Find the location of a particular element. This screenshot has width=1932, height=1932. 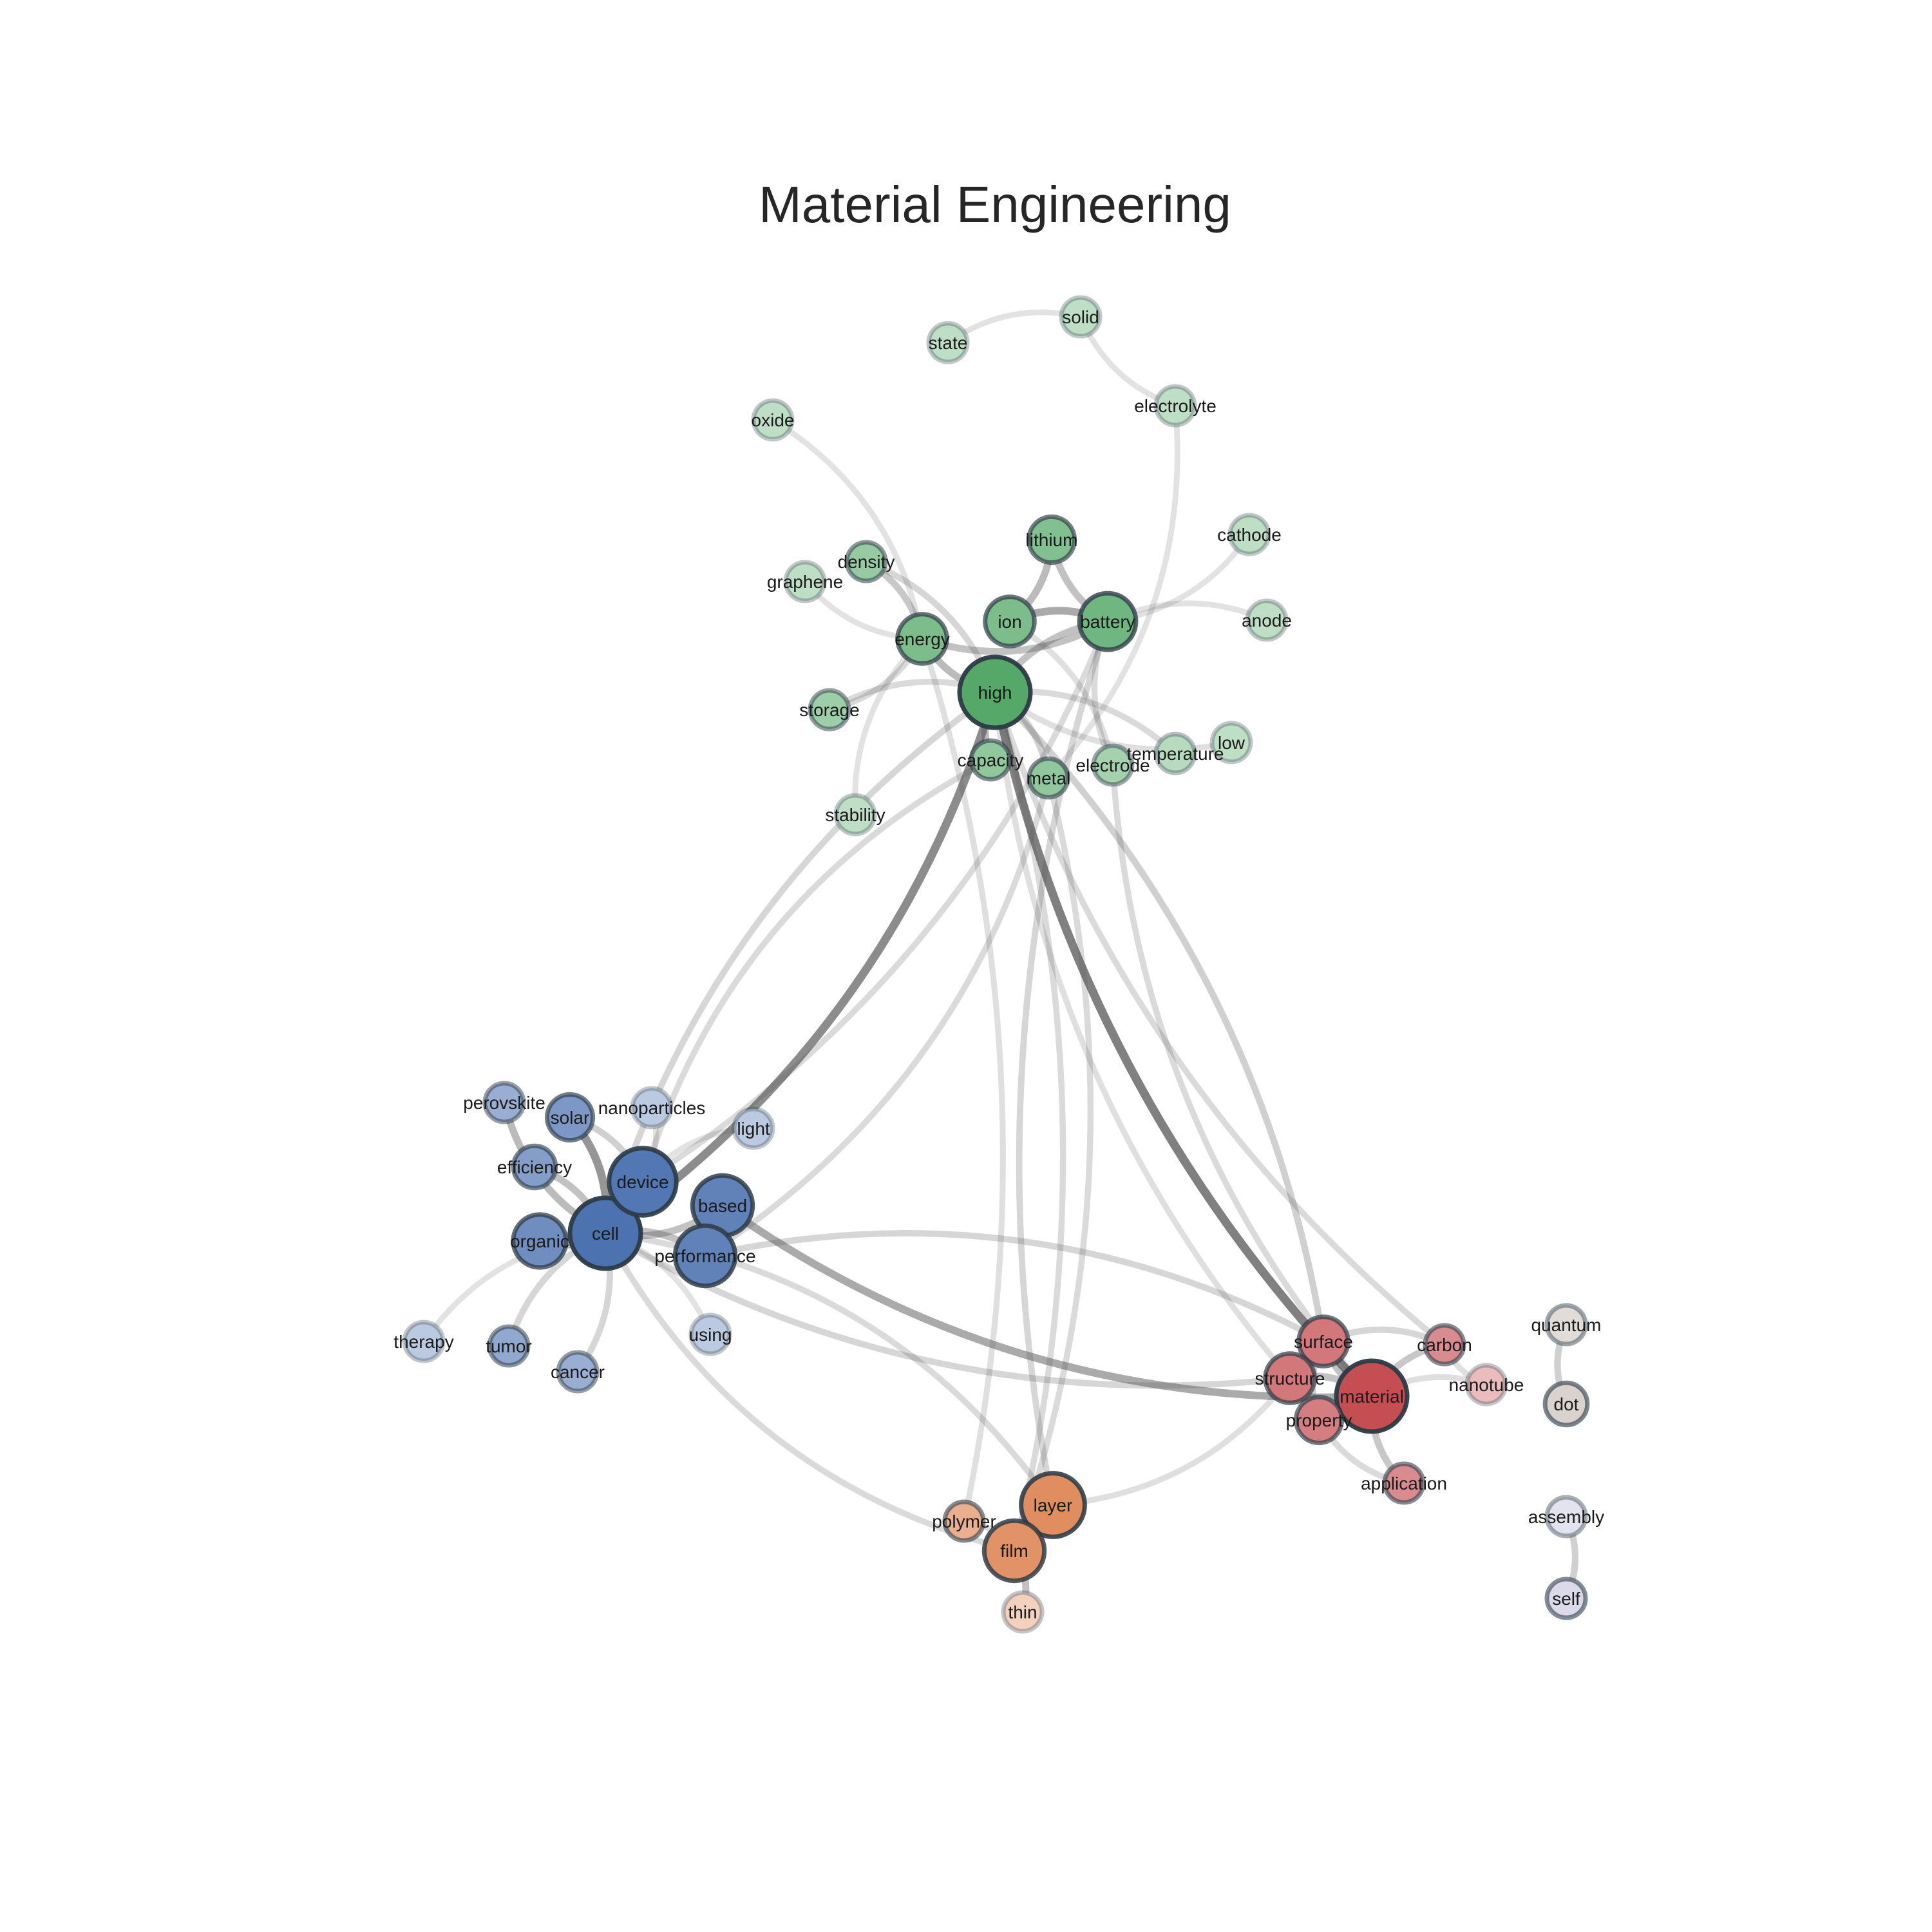

edge-performance-surface is located at coordinates (1014, 1287).